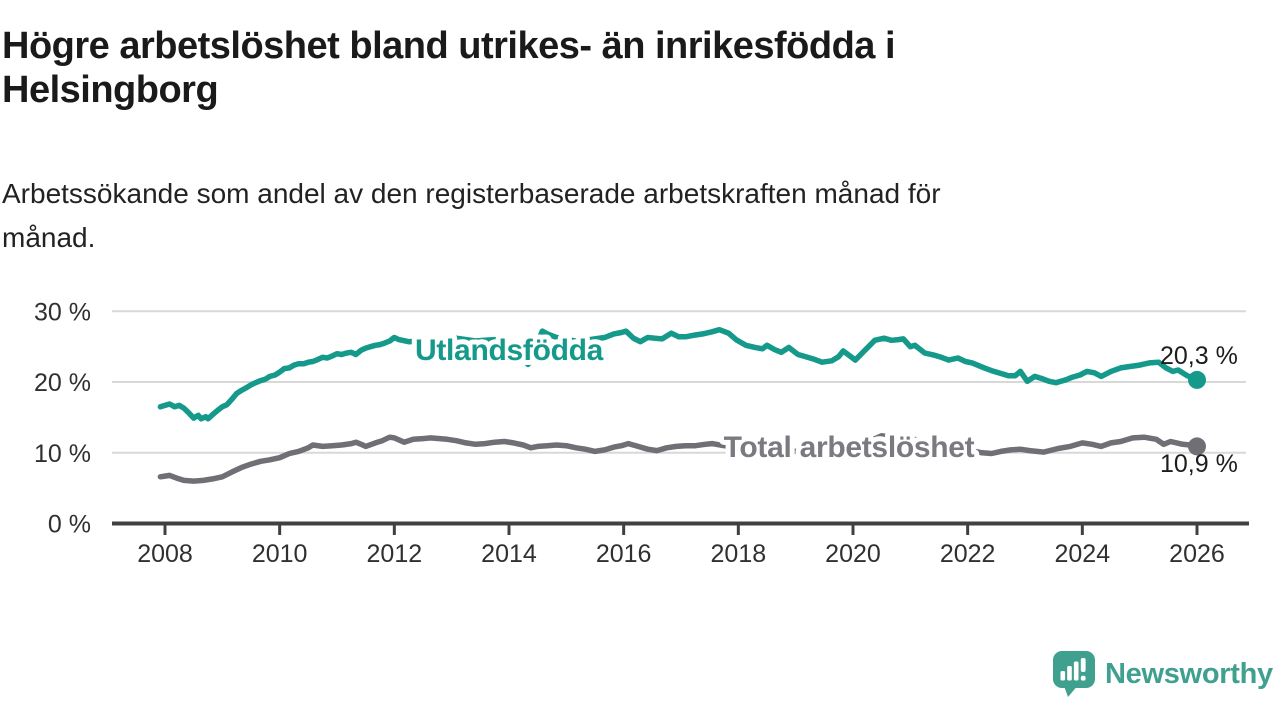  I want to click on end-value-label-utlandsfodda: 20,3 %, so click(1199, 356).